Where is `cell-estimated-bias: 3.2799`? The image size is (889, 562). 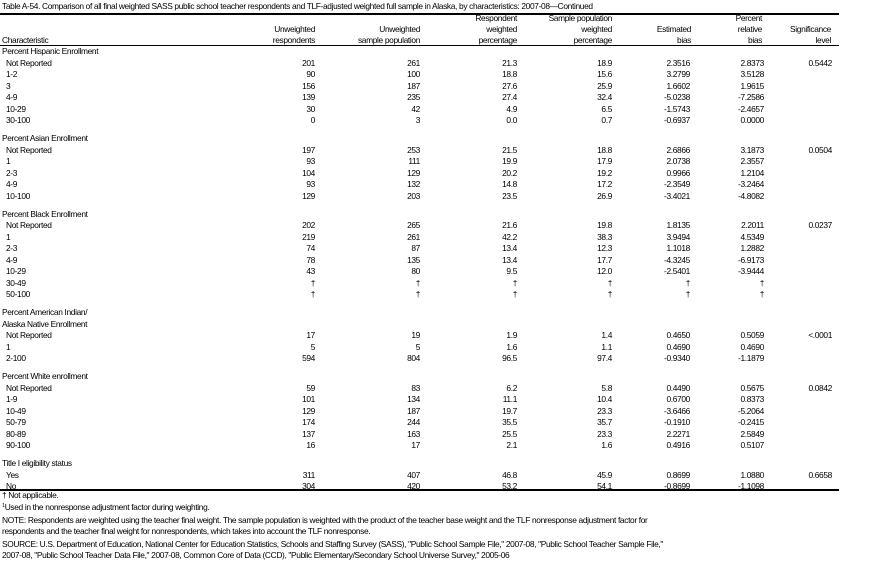
cell-estimated-bias: 3.2799 is located at coordinates (678, 74).